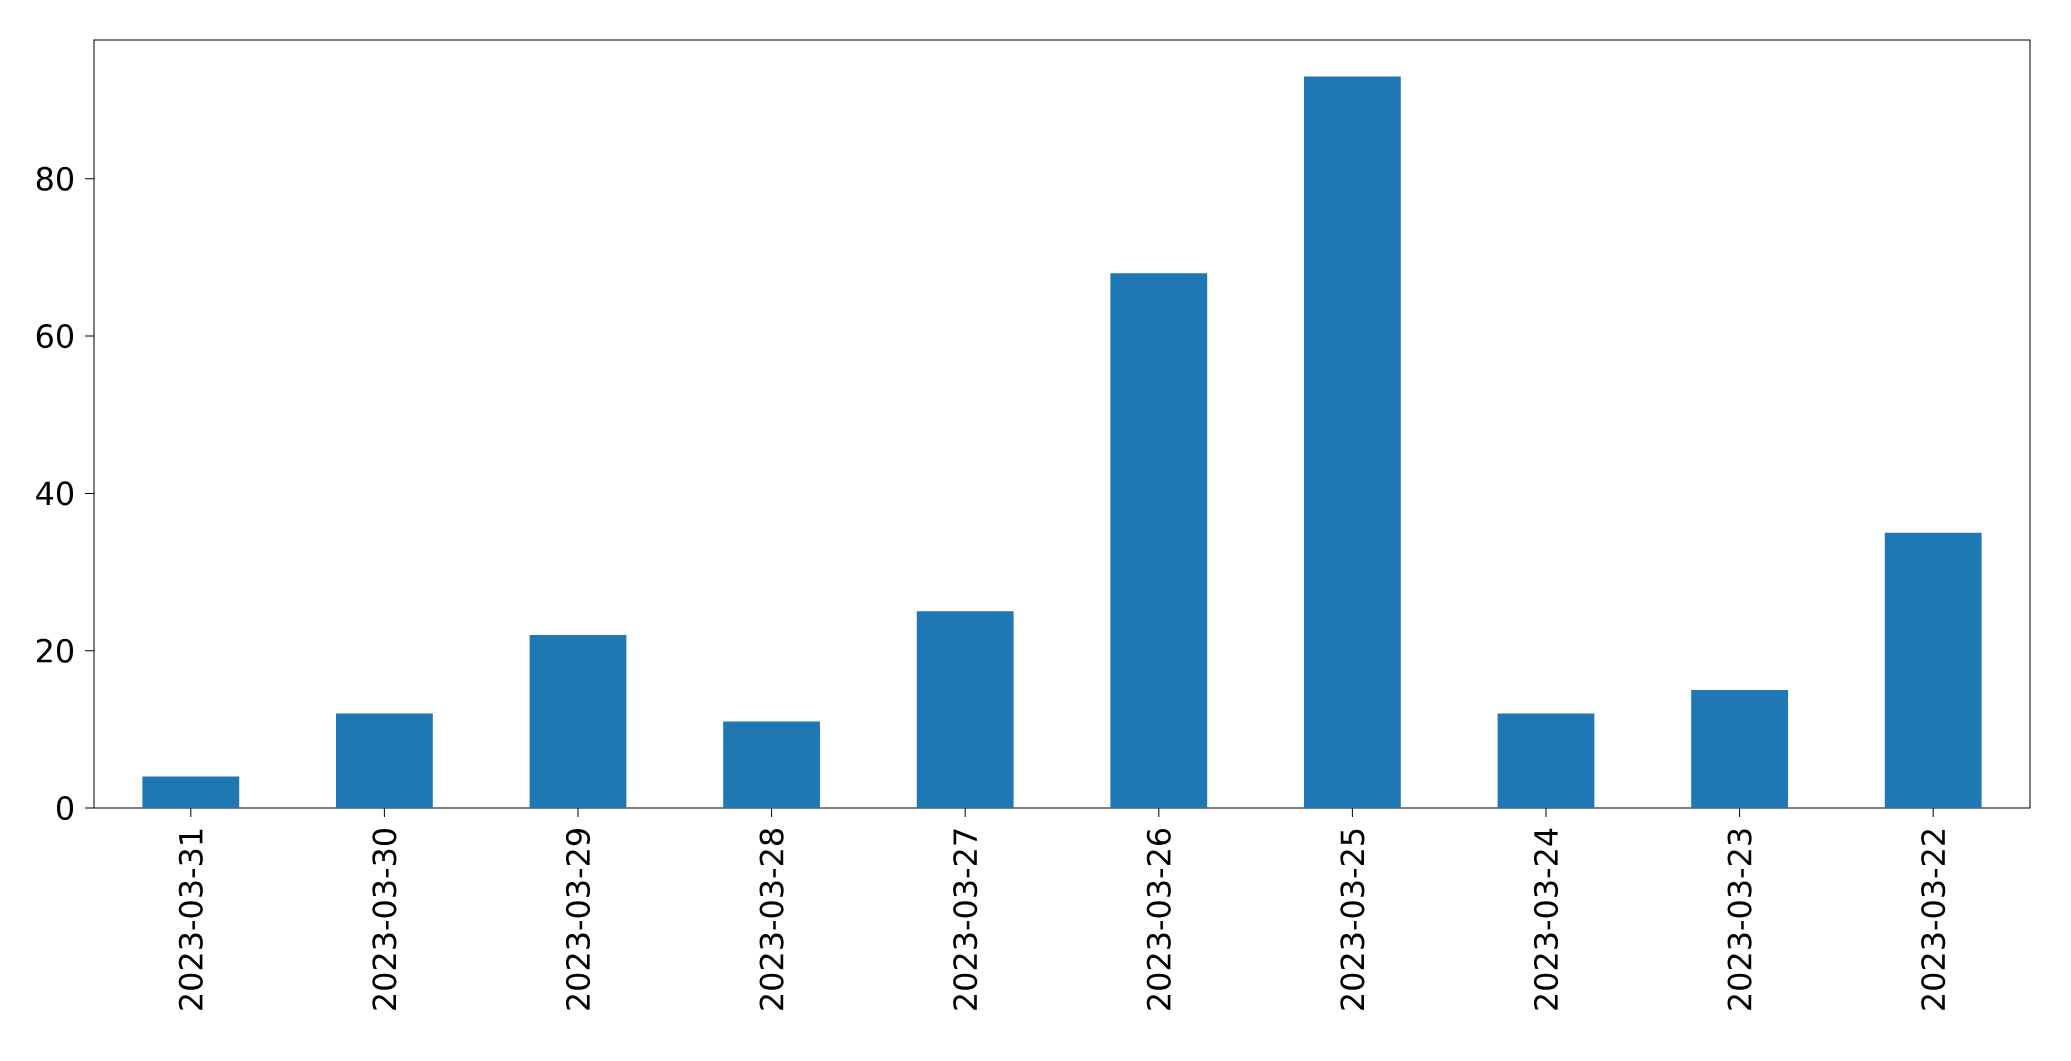 This screenshot has height=1061, width=2071. Describe the element at coordinates (1352, 919) in the screenshot. I see `x-tick-label: 2023-03-25` at that location.